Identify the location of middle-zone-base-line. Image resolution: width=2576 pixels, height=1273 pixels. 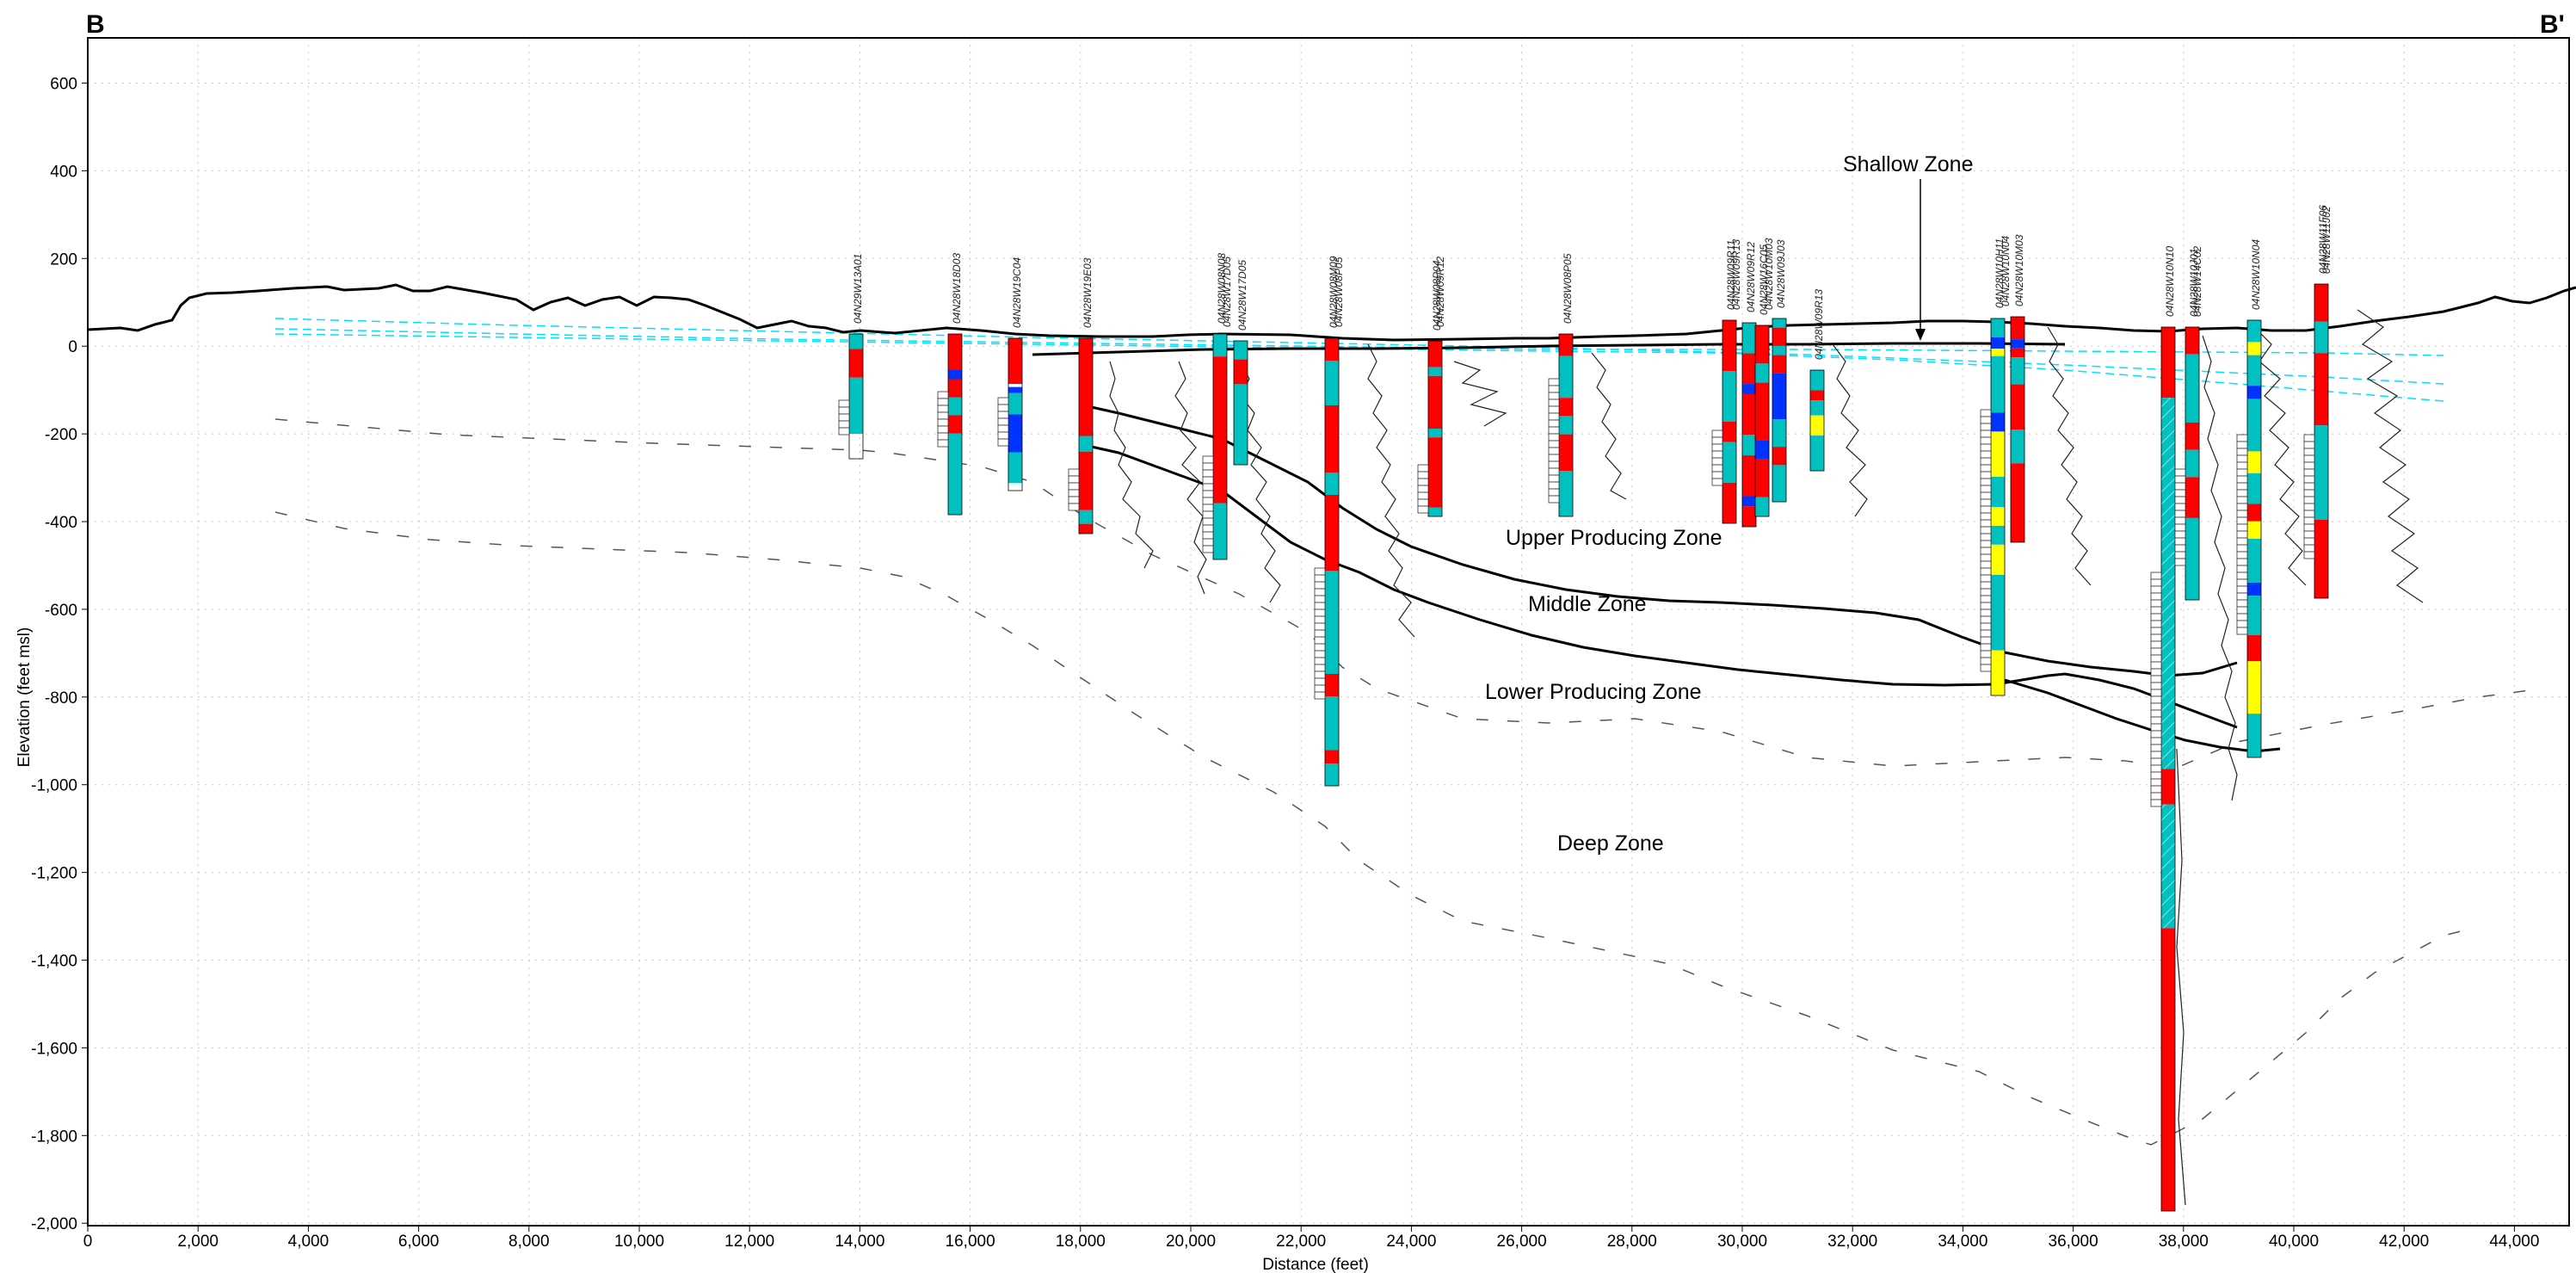
(1659, 585).